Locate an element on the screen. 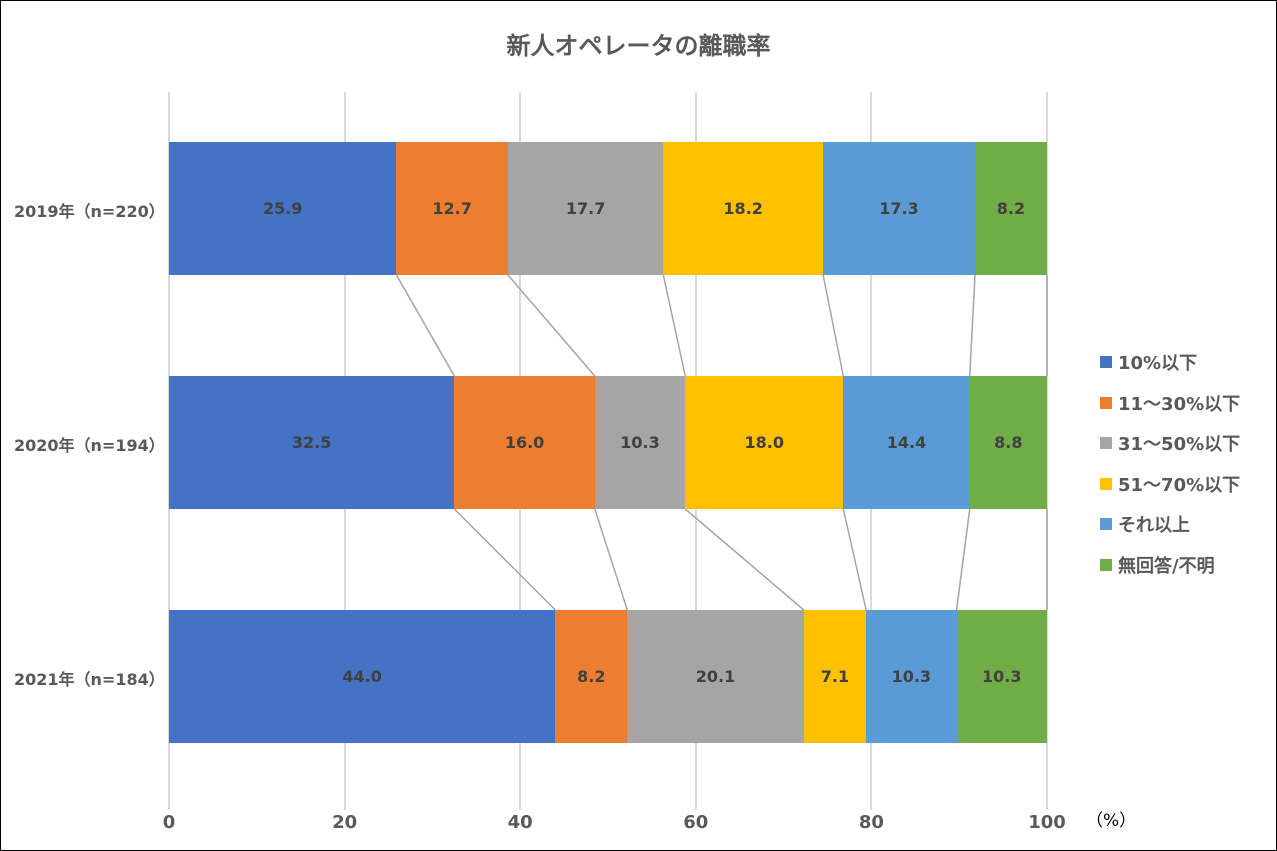  x-axis-unit-label: （%） is located at coordinates (1111, 821).